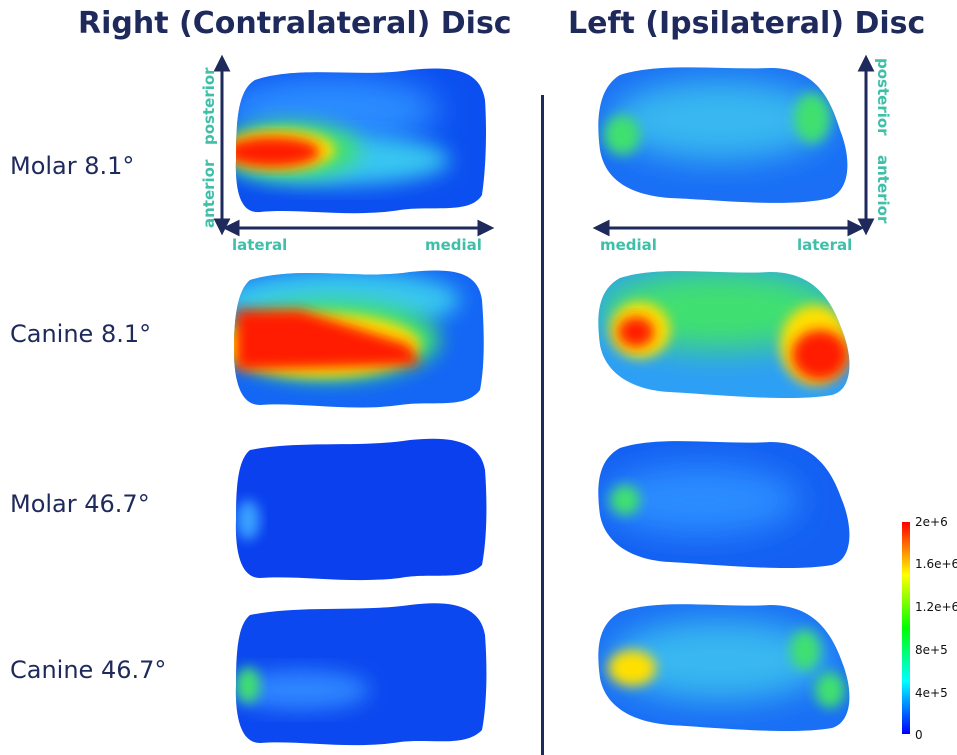 Image resolution: width=957 pixels, height=755 pixels. Describe the element at coordinates (628, 245) in the screenshot. I see `label-left-medial: medial` at that location.